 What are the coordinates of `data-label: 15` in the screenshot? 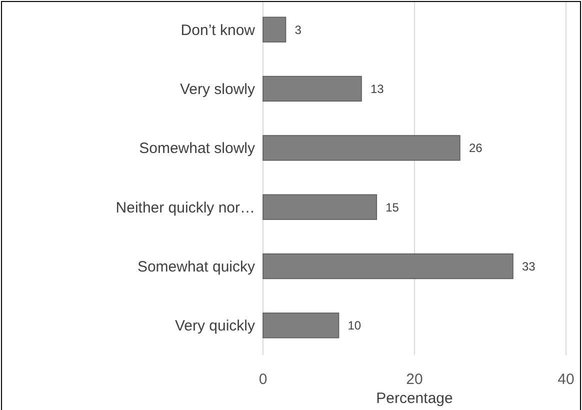 It's located at (393, 207).